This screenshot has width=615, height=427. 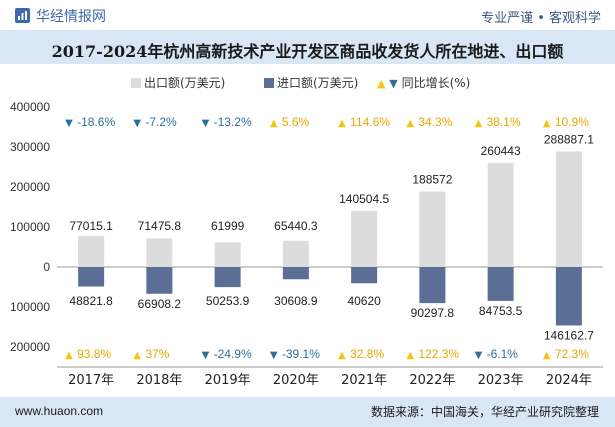 What do you see at coordinates (46, 267) in the screenshot?
I see `y-tick-label: 0` at bounding box center [46, 267].